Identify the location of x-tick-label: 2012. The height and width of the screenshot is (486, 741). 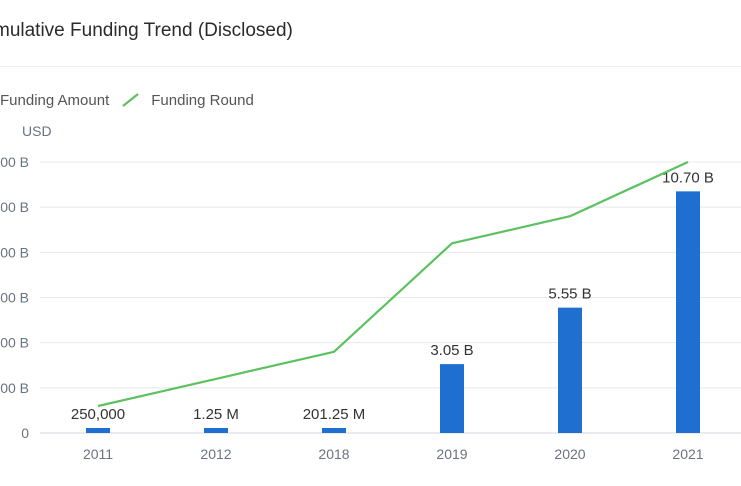
(215, 454).